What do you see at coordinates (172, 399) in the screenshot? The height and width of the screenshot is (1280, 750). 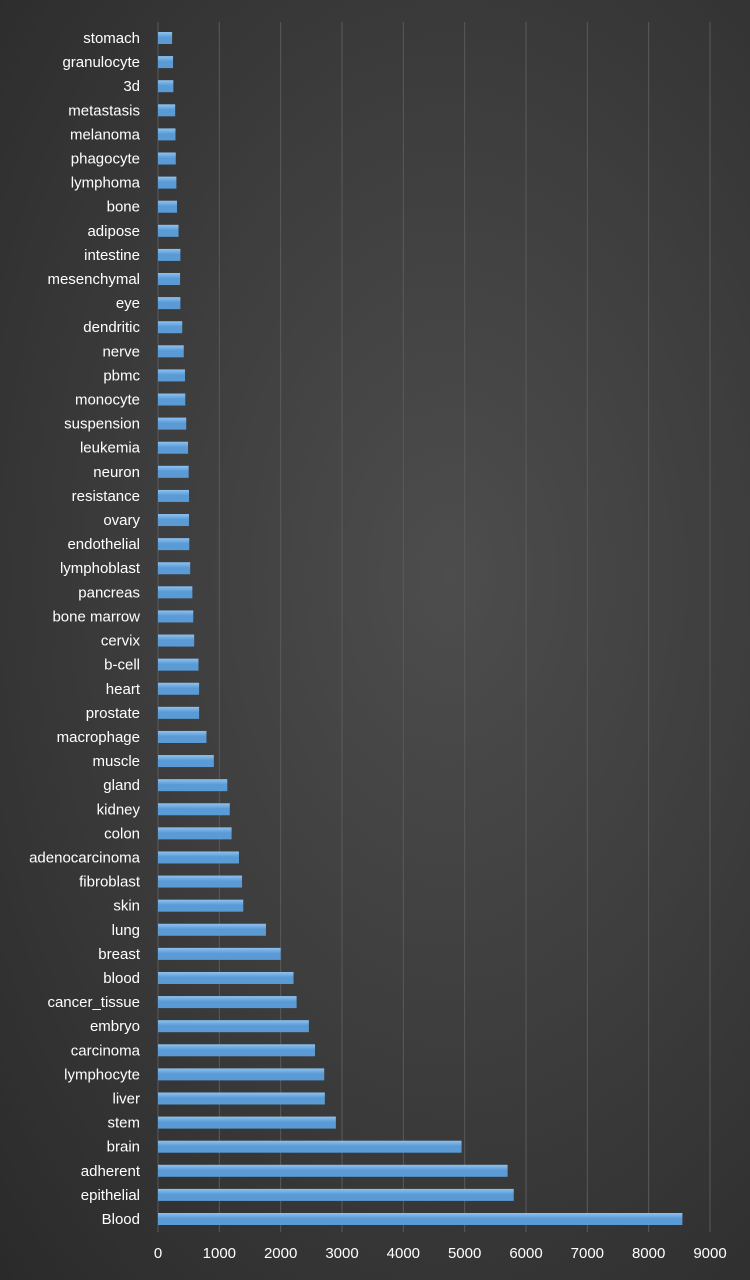 I see `bar-monocyte` at bounding box center [172, 399].